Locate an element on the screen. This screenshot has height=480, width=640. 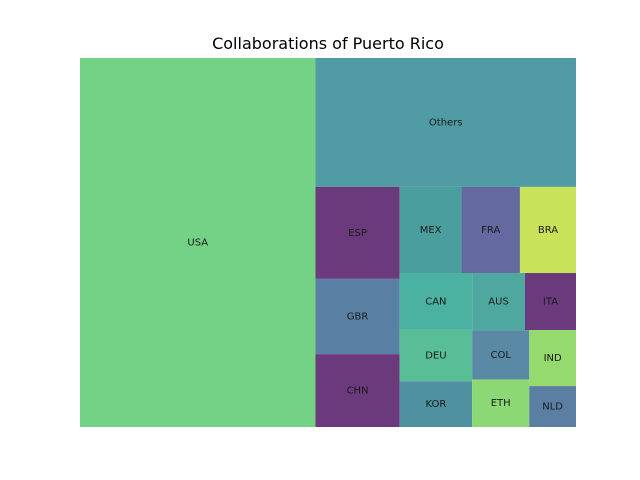
tile-rect-mex is located at coordinates (430, 230).